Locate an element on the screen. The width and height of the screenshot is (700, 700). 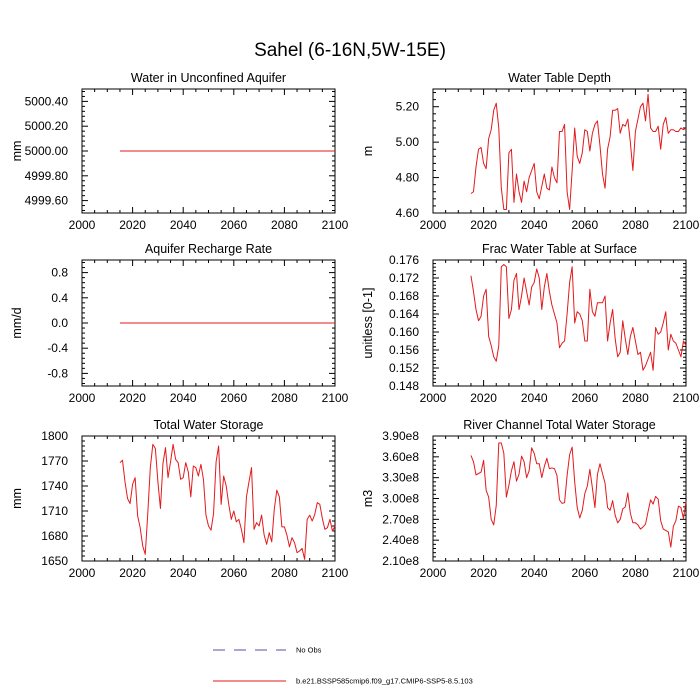
y-tick-label: 2.70e8 is located at coordinates (400, 519).